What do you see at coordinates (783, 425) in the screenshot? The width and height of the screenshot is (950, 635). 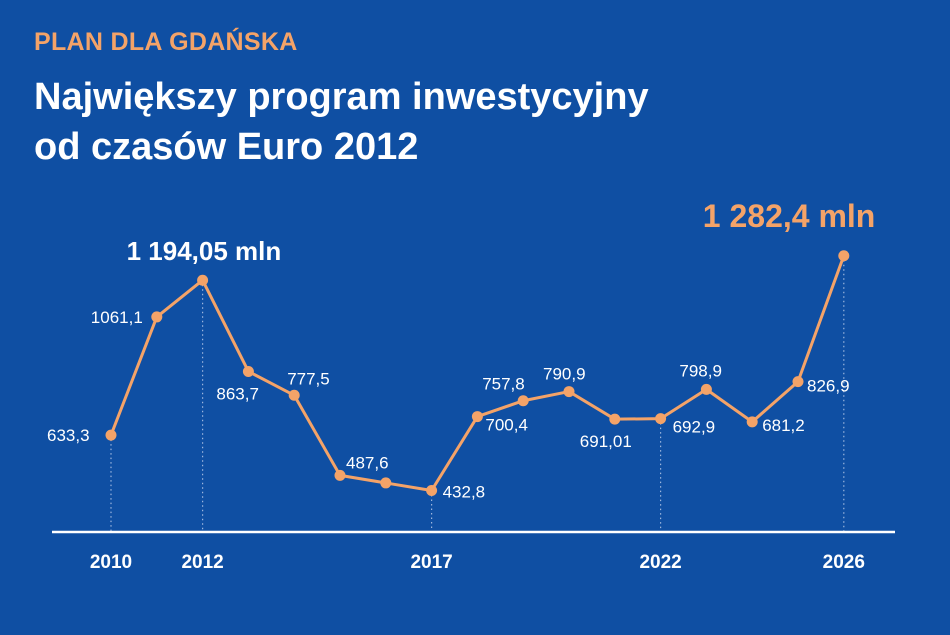 I see `data-label-2024: 681,2` at bounding box center [783, 425].